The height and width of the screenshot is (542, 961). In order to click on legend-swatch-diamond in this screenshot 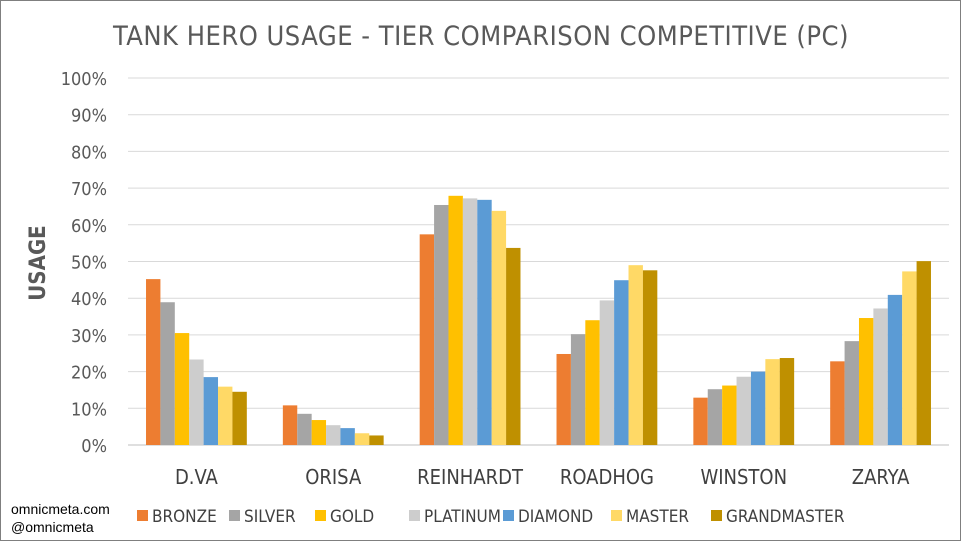, I will do `click(508, 515)`.